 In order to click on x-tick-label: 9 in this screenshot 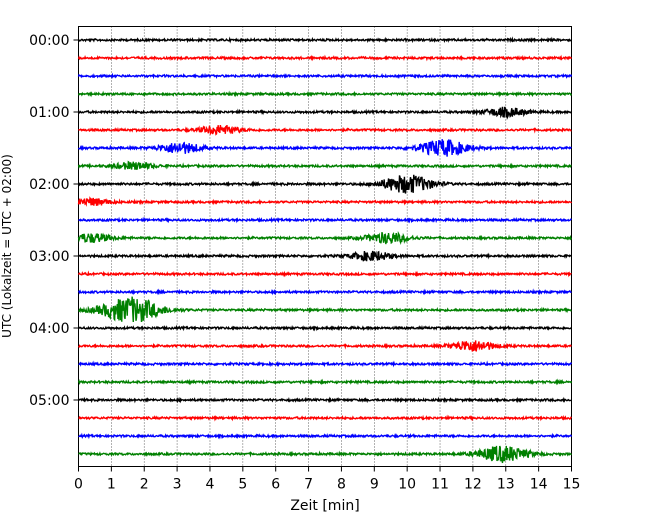, I will do `click(374, 485)`.